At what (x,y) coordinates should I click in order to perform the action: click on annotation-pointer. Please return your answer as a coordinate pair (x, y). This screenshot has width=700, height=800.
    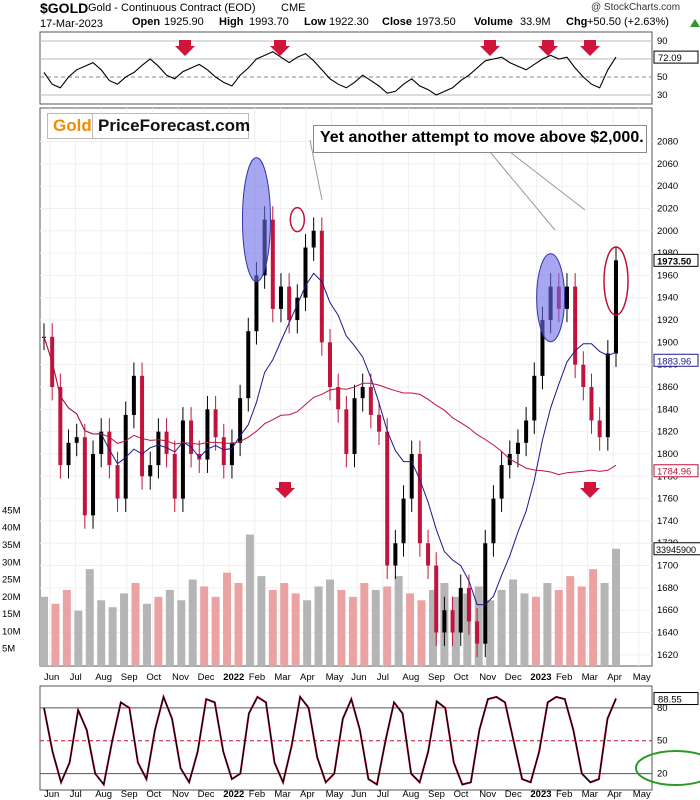
    Looking at the image, I should click on (547, 181).